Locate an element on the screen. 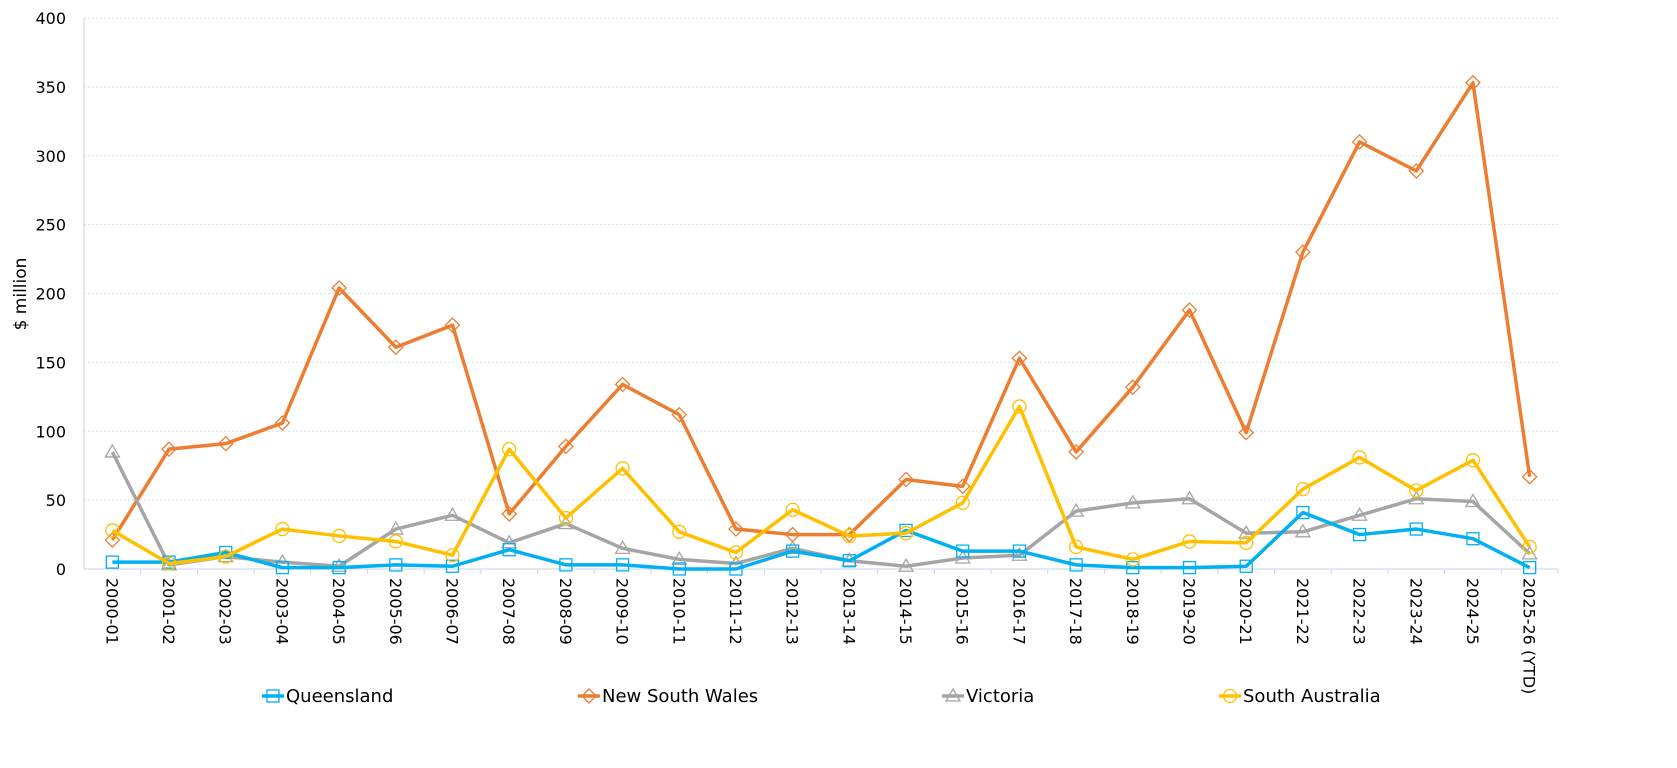 The height and width of the screenshot is (768, 1677). y-tick-label: 150 is located at coordinates (50, 362).